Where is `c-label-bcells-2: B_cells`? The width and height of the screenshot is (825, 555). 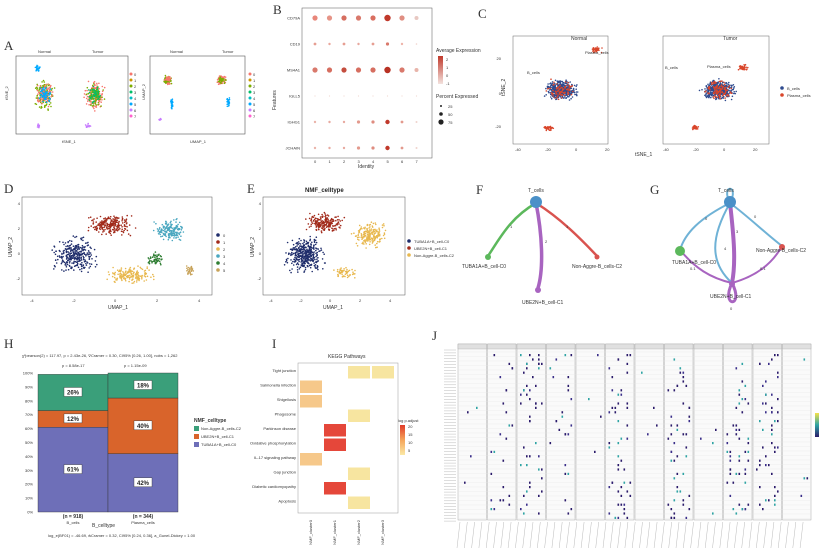
c-label-bcells-2: B_cells is located at coordinates (671, 67).